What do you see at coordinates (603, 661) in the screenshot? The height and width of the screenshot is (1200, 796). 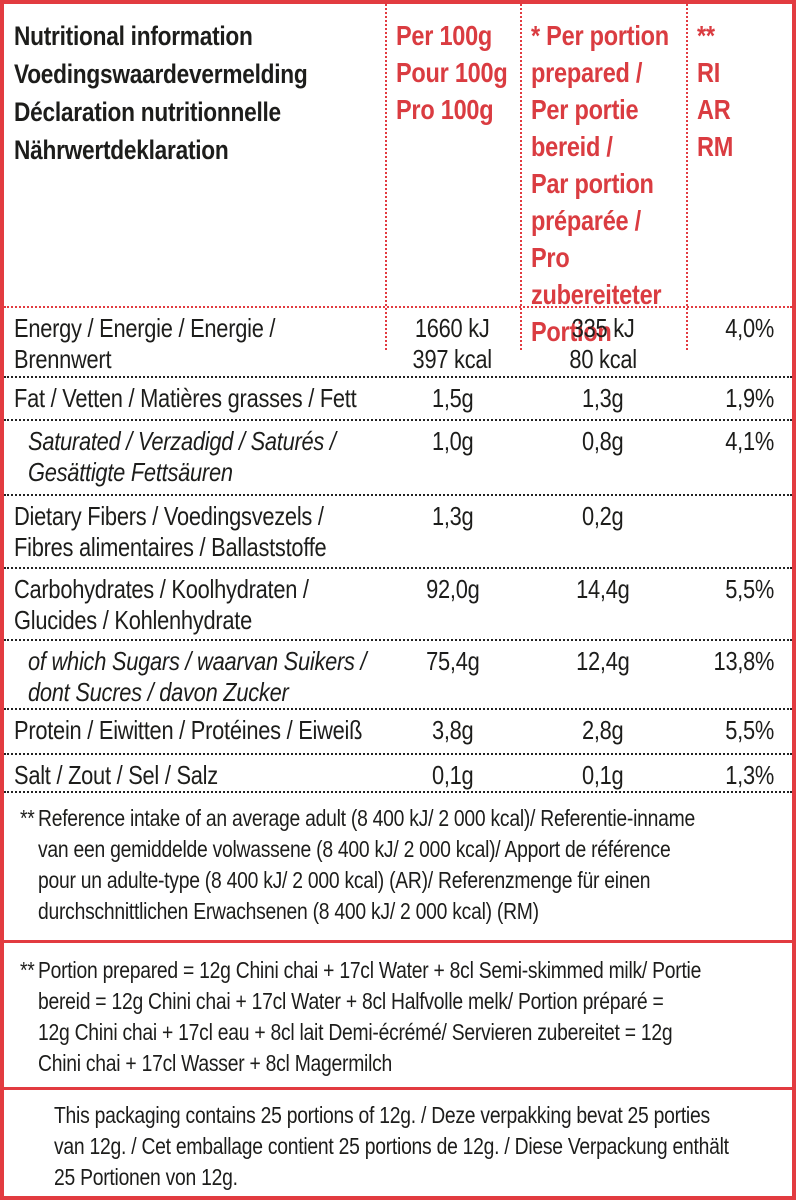 I see `nutrient-value-per-portion: 12,4g` at bounding box center [603, 661].